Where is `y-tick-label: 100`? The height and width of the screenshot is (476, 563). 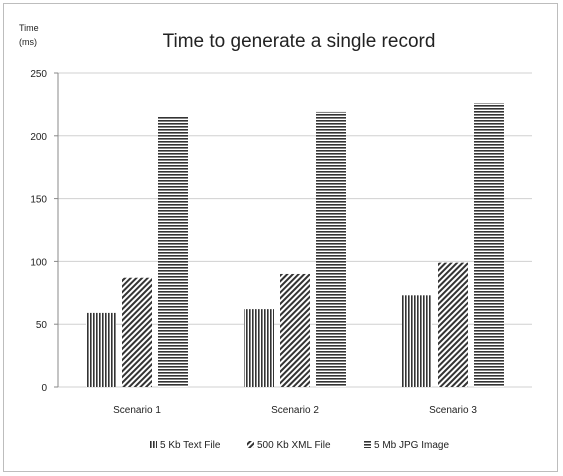 y-tick-label: 100 is located at coordinates (38, 262).